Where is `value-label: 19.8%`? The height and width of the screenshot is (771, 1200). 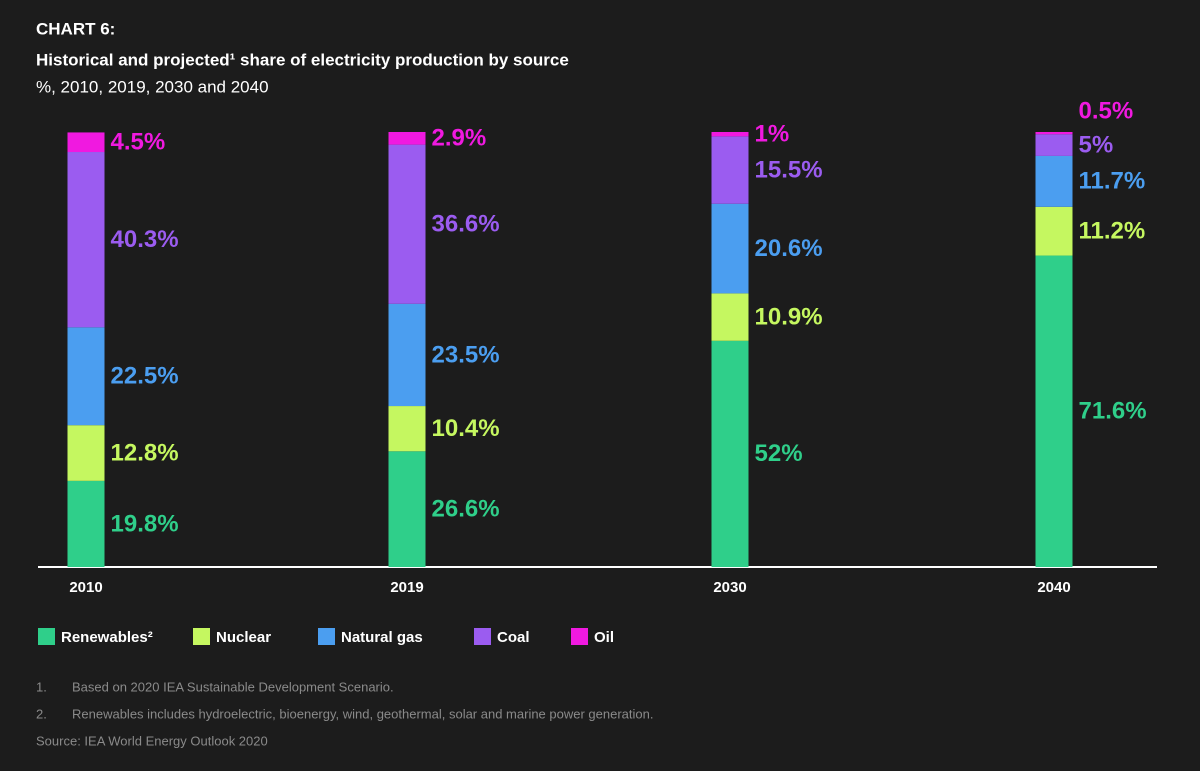
value-label: 19.8% is located at coordinates (145, 523).